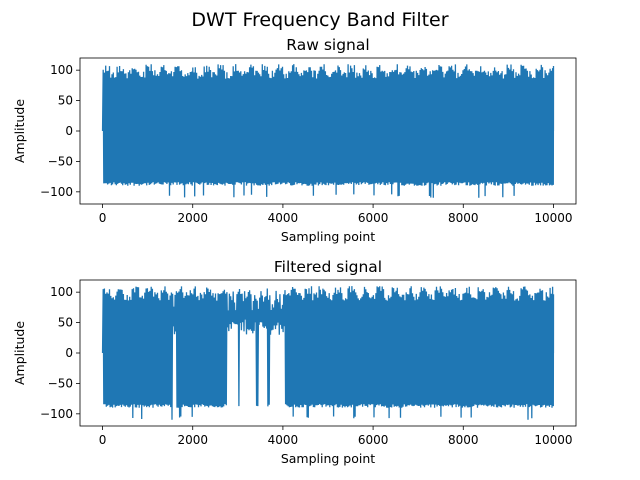 This screenshot has width=640, height=480. I want to click on subplot-title: Filtered signal, so click(328, 267).